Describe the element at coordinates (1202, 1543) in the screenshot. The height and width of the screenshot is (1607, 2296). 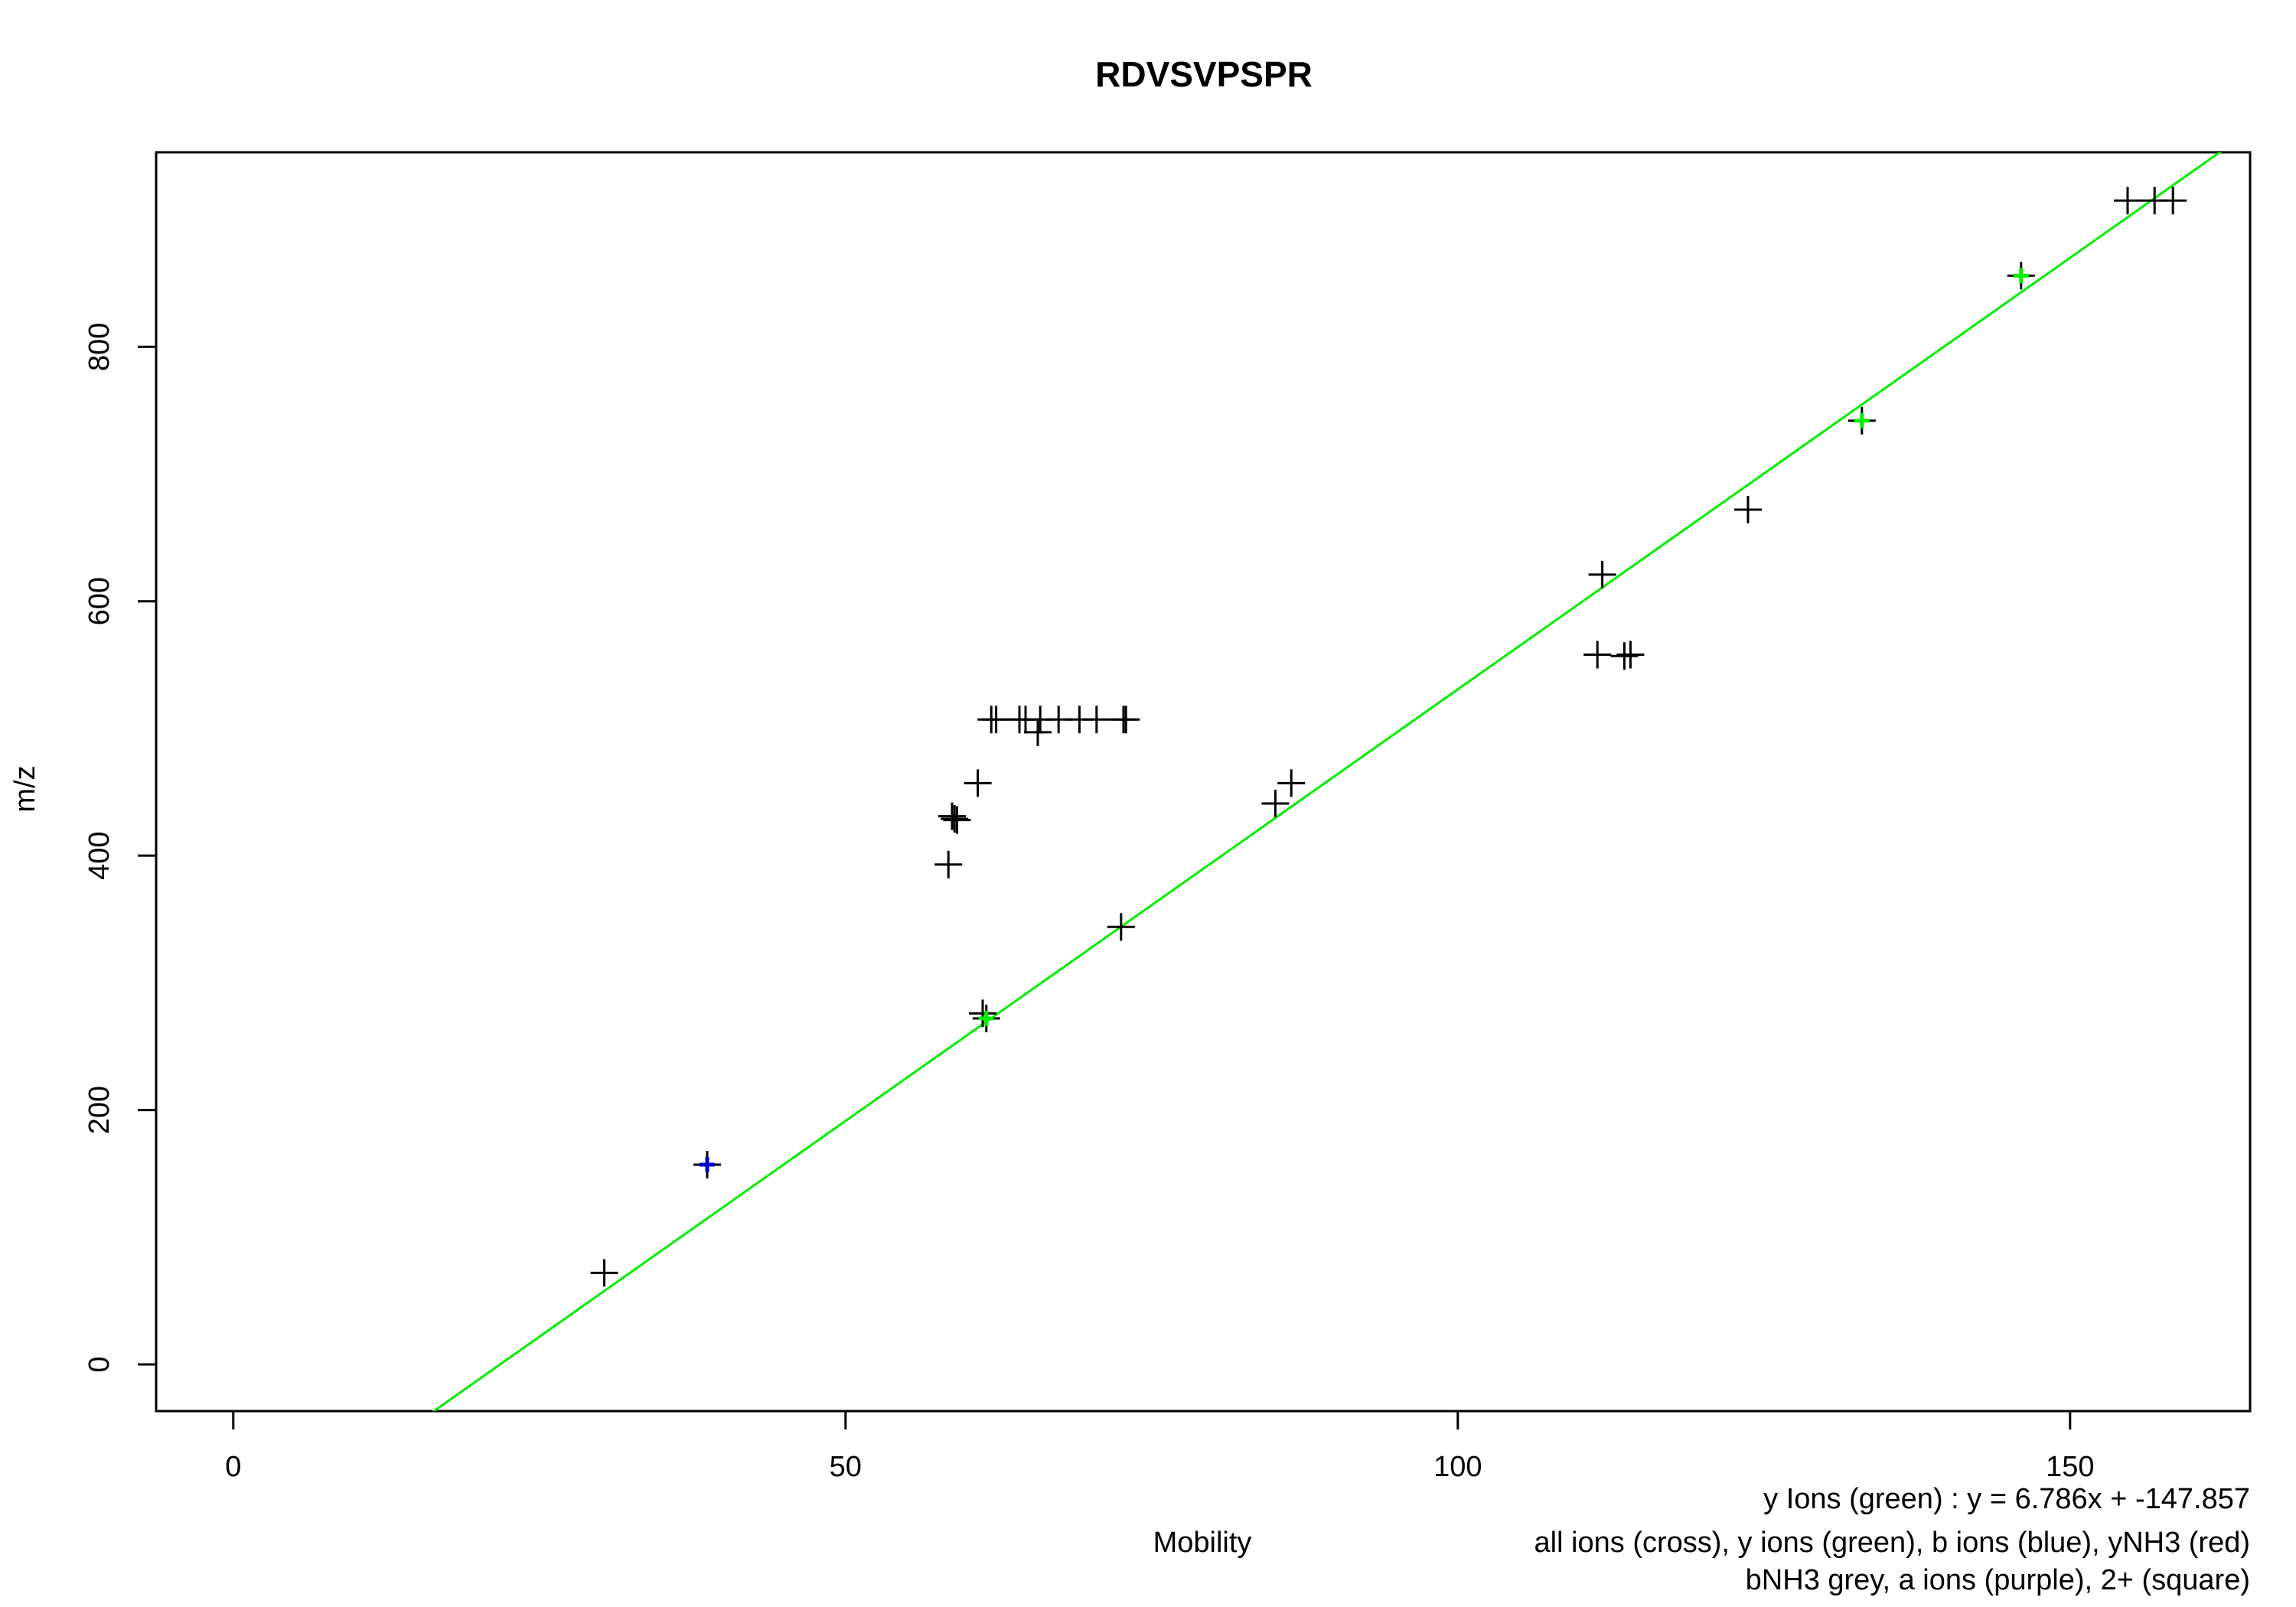
I see `x-axis-label: Mobility` at that location.